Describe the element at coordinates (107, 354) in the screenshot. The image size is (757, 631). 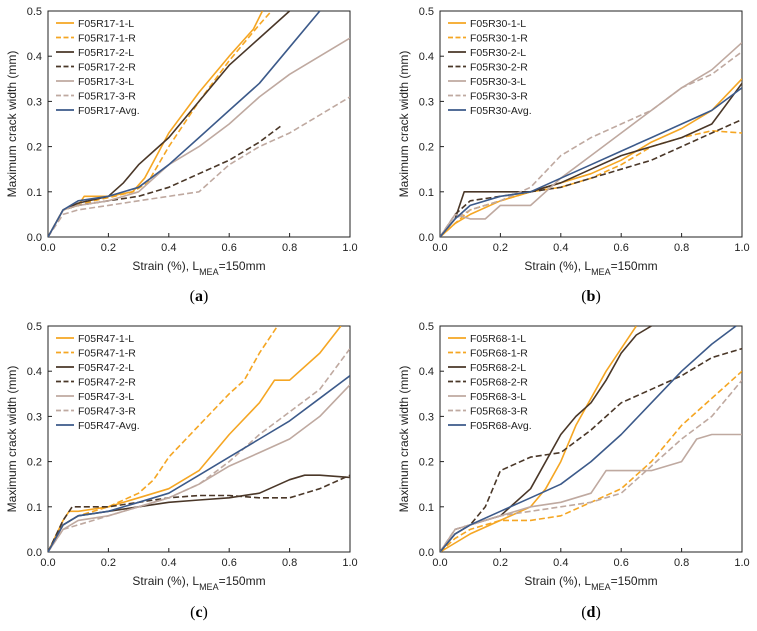
I see `legend-entry: F05R47-1-R` at that location.